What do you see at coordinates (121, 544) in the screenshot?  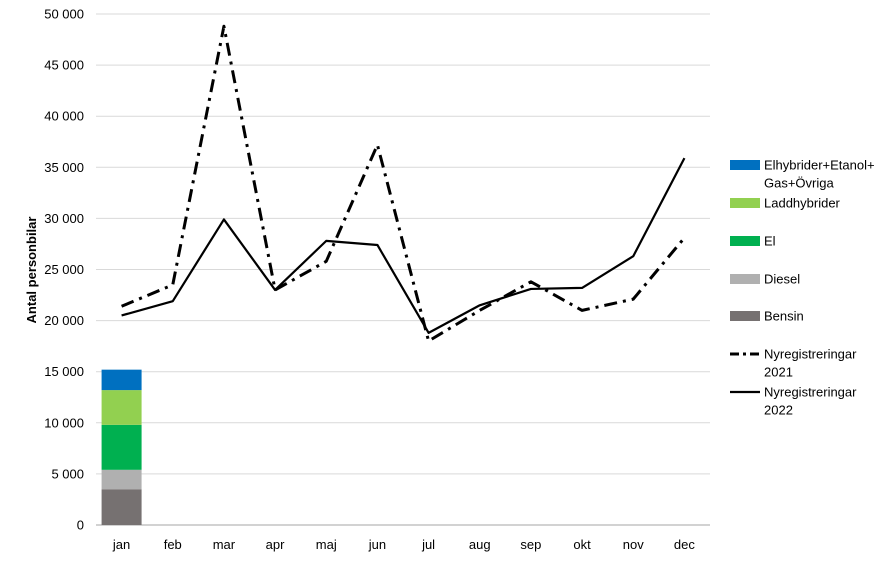 I see `x-tick-label: jan` at bounding box center [121, 544].